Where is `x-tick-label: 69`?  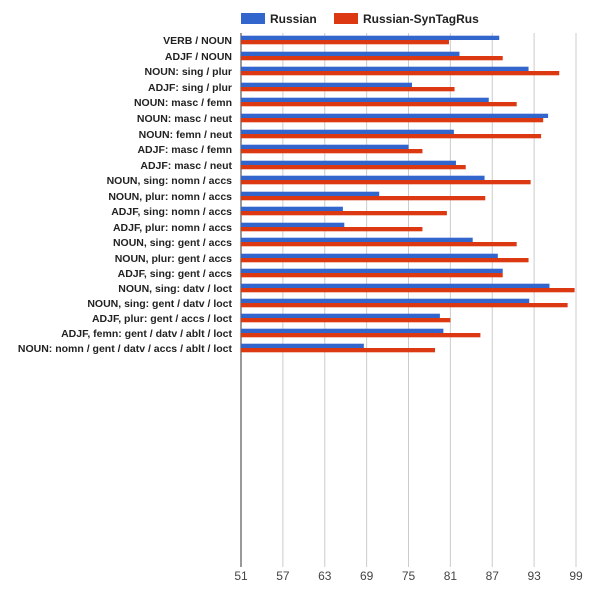 x-tick-label: 69 is located at coordinates (367, 576).